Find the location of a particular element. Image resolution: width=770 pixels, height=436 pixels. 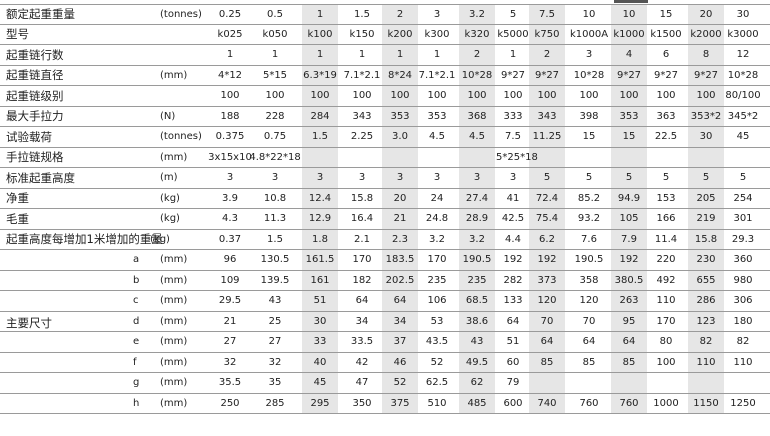

table-cell: 29.3 is located at coordinates (743, 239).